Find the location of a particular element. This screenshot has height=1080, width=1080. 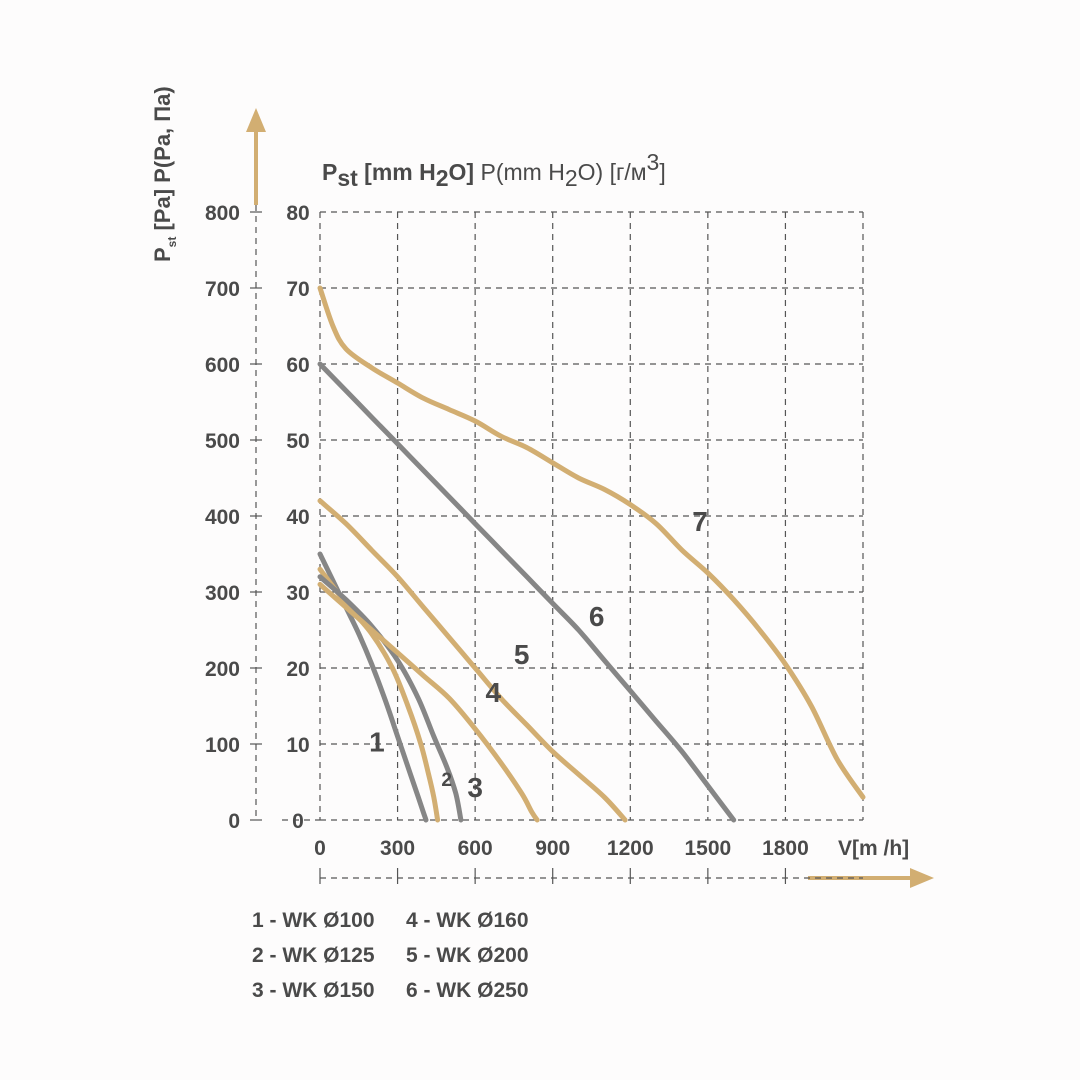

curve-label-3: 3 is located at coordinates (475, 787).